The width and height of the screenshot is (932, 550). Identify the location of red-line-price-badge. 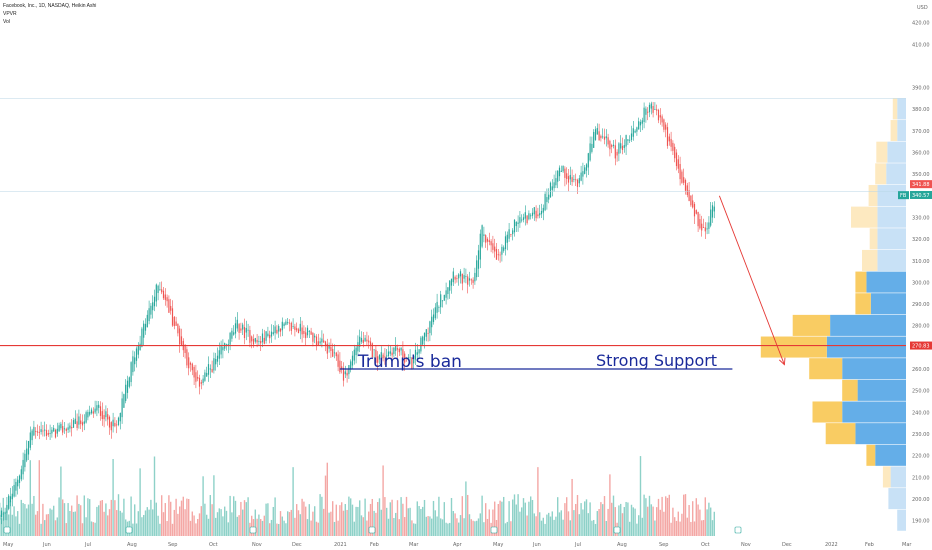
(921, 345).